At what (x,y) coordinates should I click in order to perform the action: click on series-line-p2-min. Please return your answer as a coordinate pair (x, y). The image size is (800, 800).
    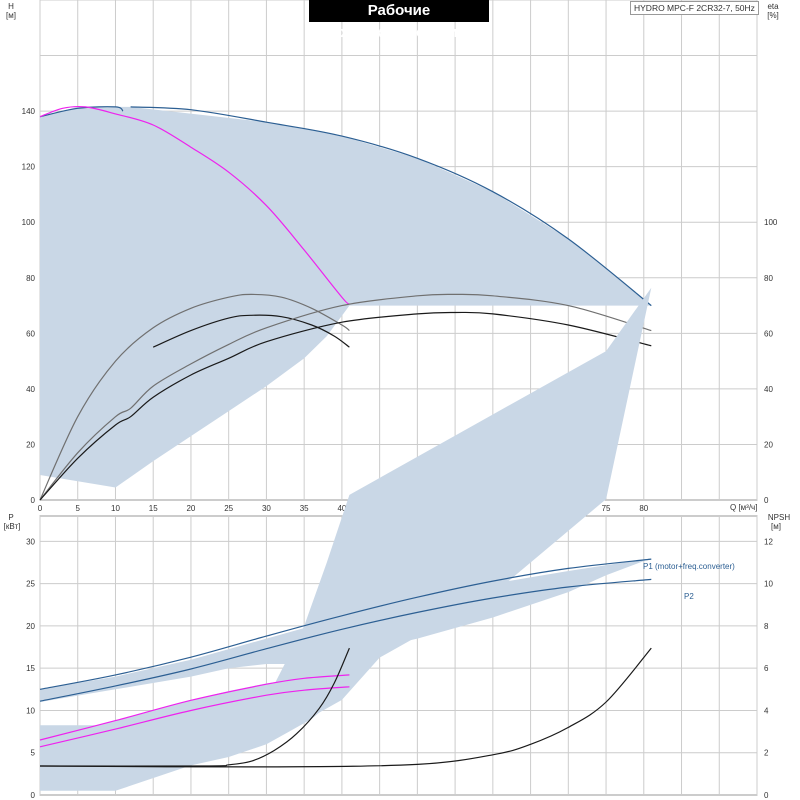
    Looking at the image, I should click on (194, 717).